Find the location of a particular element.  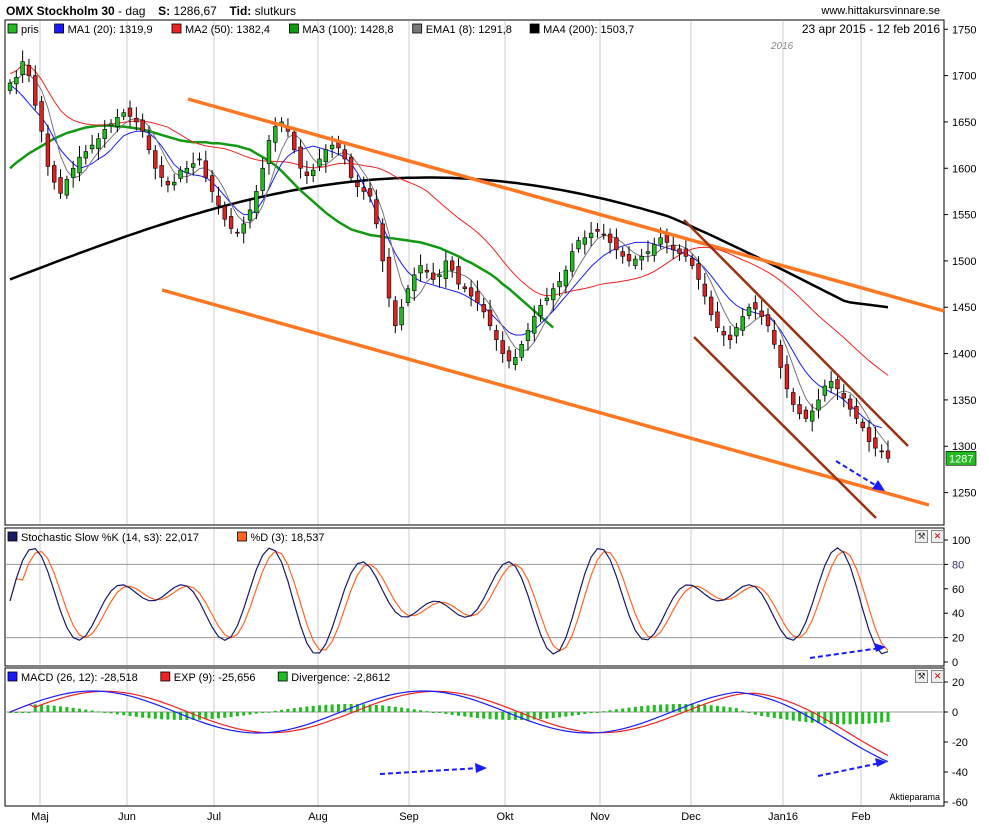

x-tick-label: Feb is located at coordinates (861, 817).